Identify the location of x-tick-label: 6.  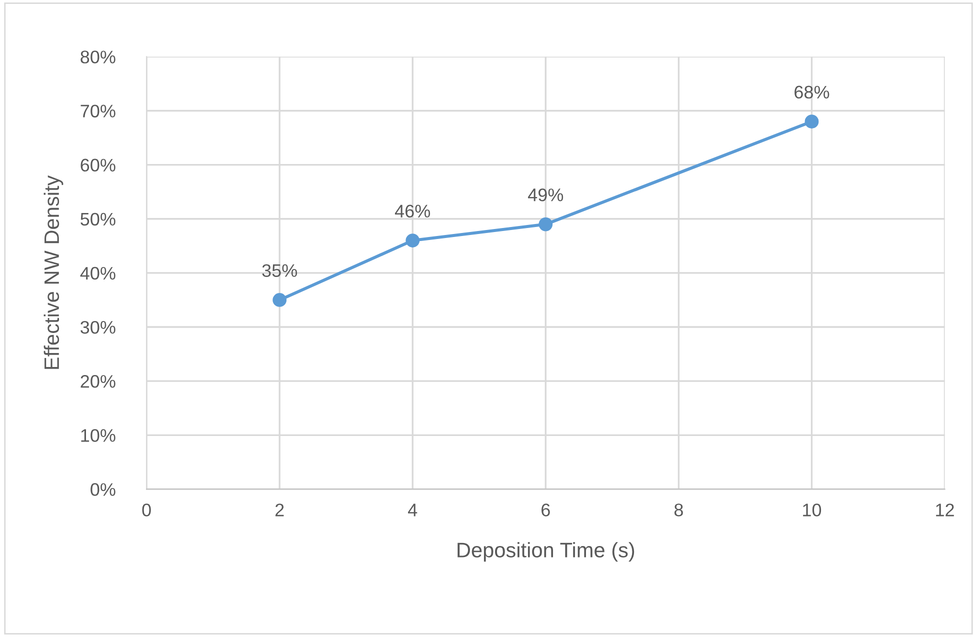
(546, 510).